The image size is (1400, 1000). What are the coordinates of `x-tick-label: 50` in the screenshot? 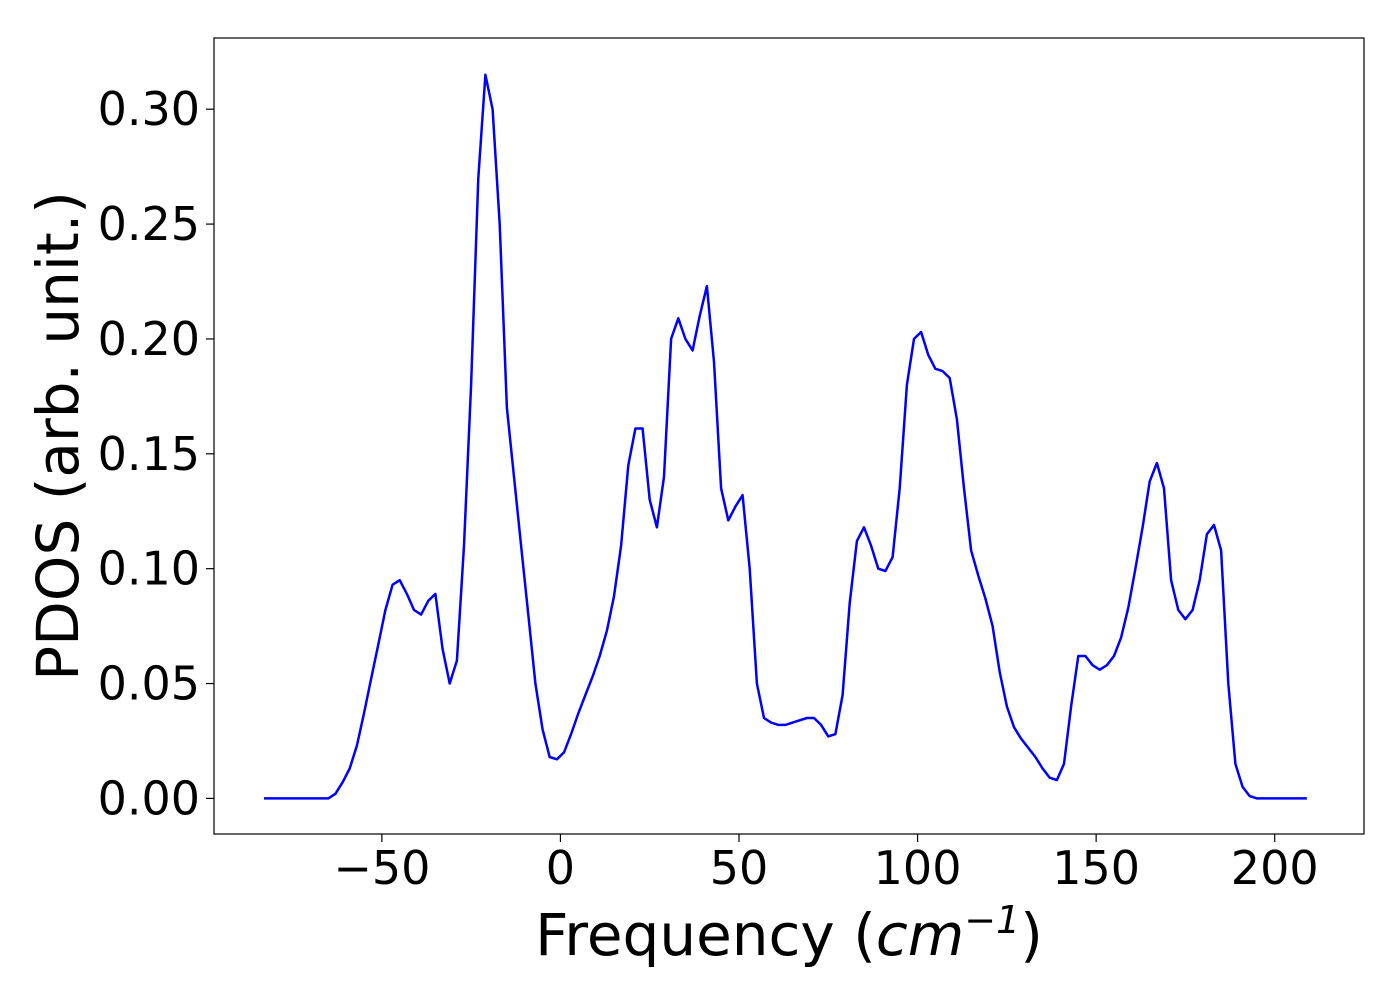 It's located at (739, 868).